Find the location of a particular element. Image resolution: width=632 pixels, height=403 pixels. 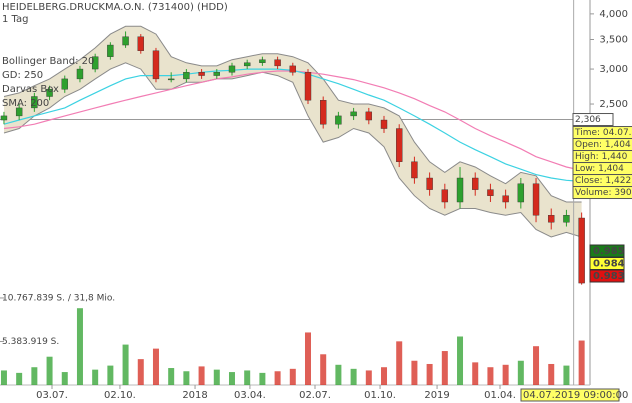

time-label: 04.07.2019 09:00:00 is located at coordinates (575, 395).